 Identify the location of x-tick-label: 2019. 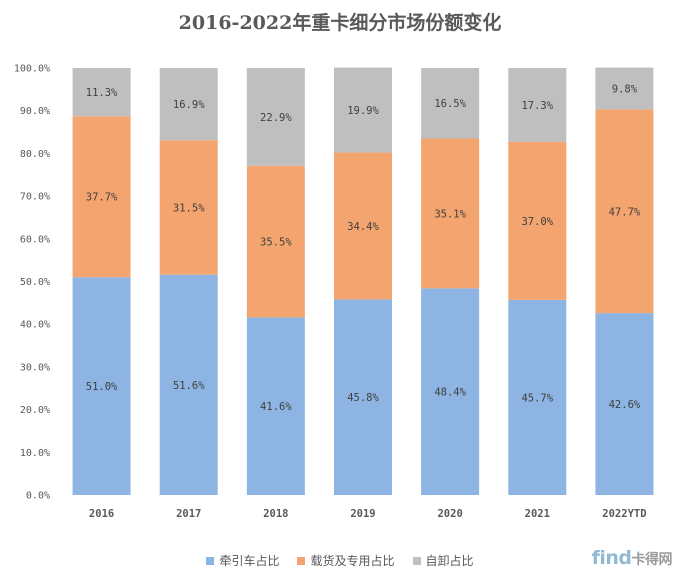
(362, 514).